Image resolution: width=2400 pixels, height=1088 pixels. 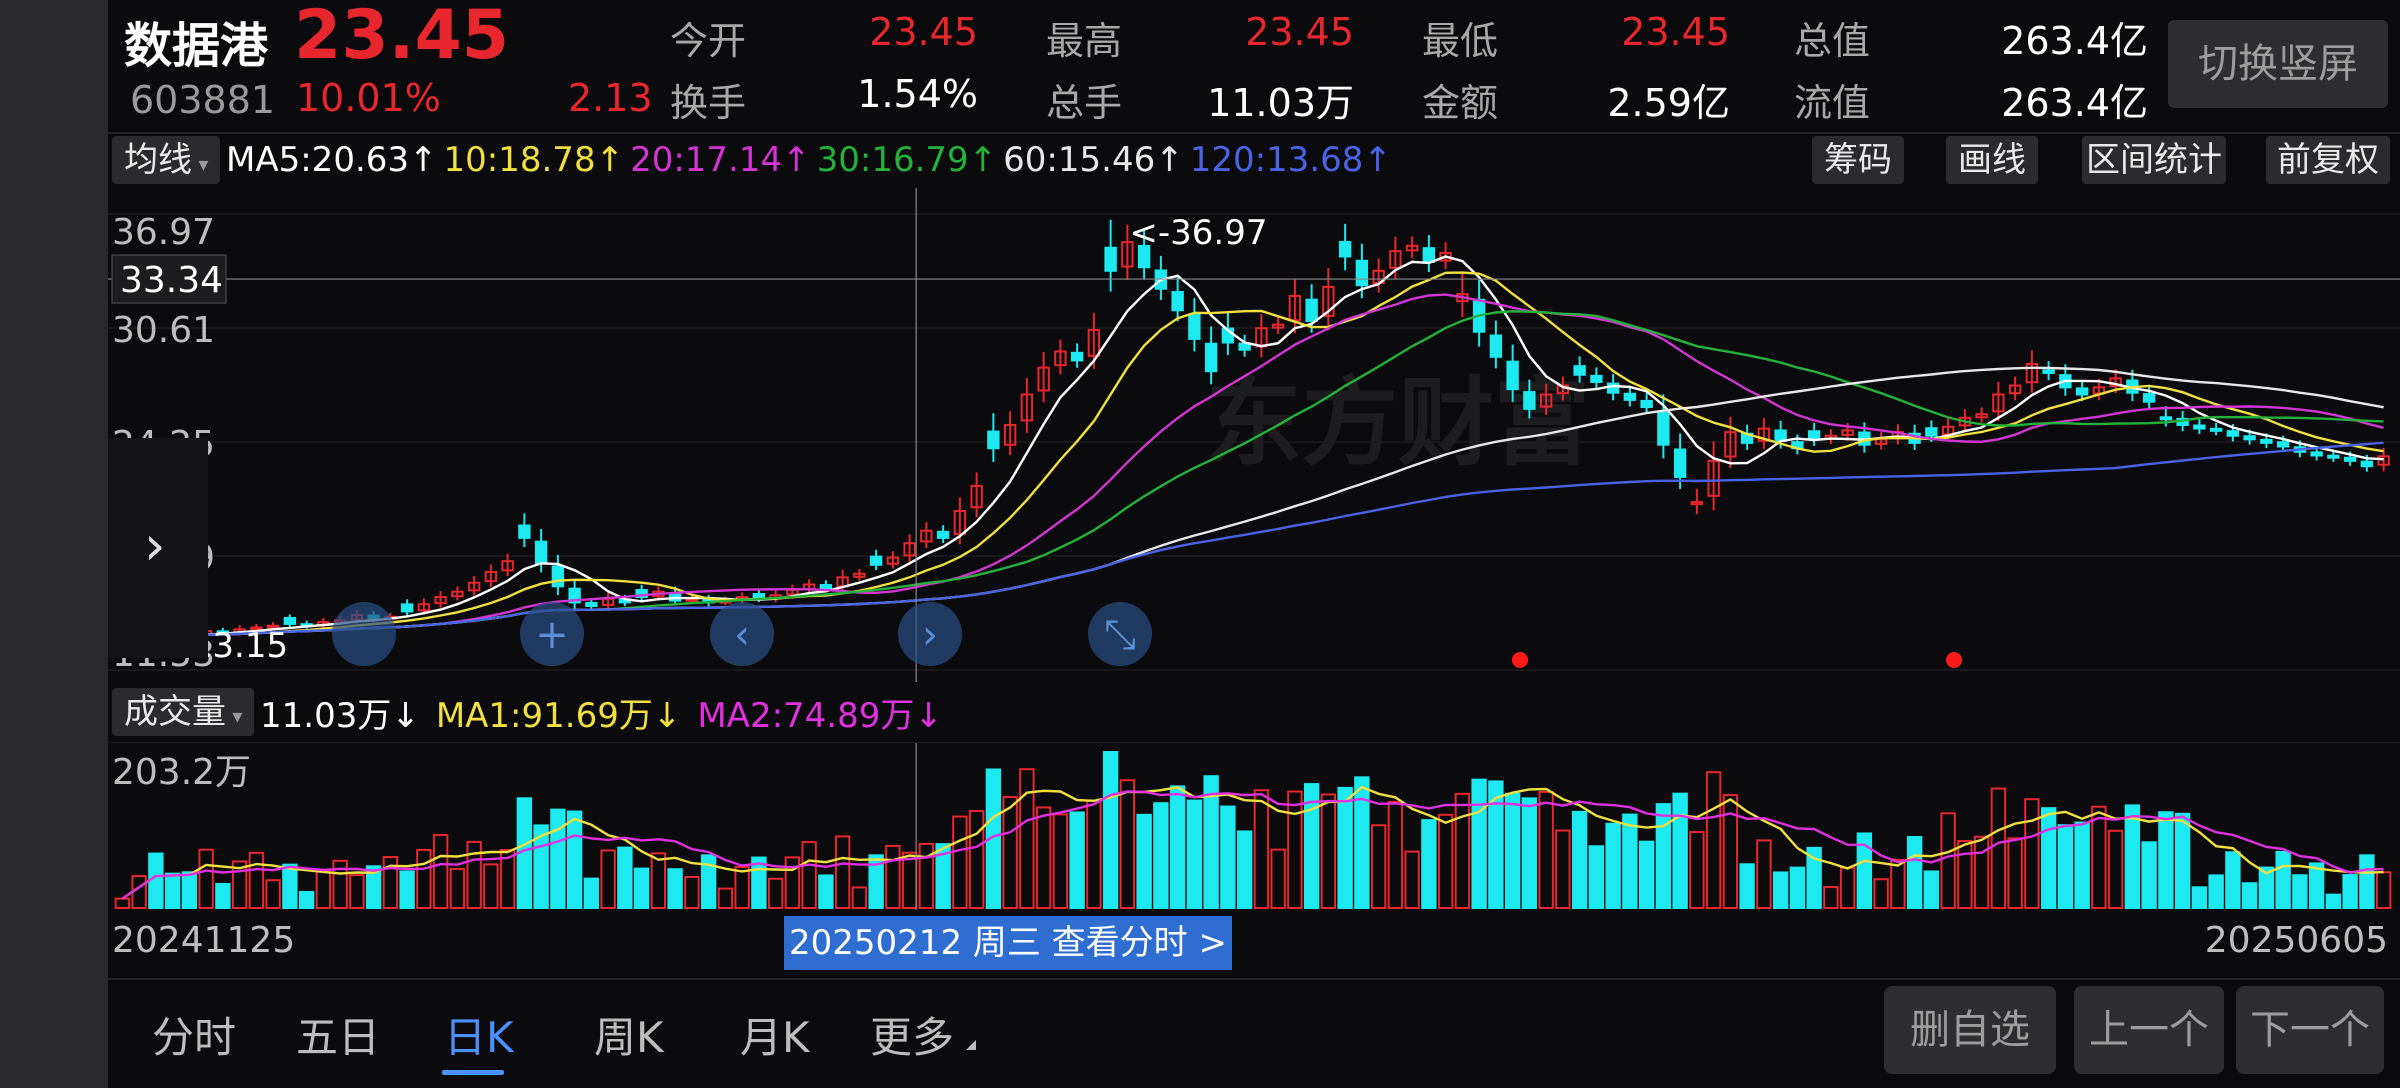 I want to click on collapse-icon: ⤡, so click(x=1120, y=635).